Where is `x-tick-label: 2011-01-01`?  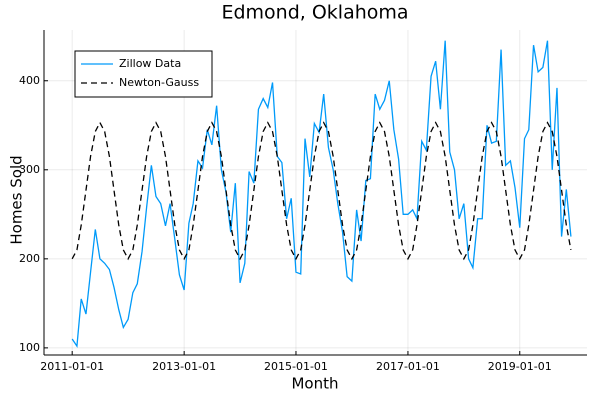
x-tick-label: 2011-01-01 is located at coordinates (72, 366).